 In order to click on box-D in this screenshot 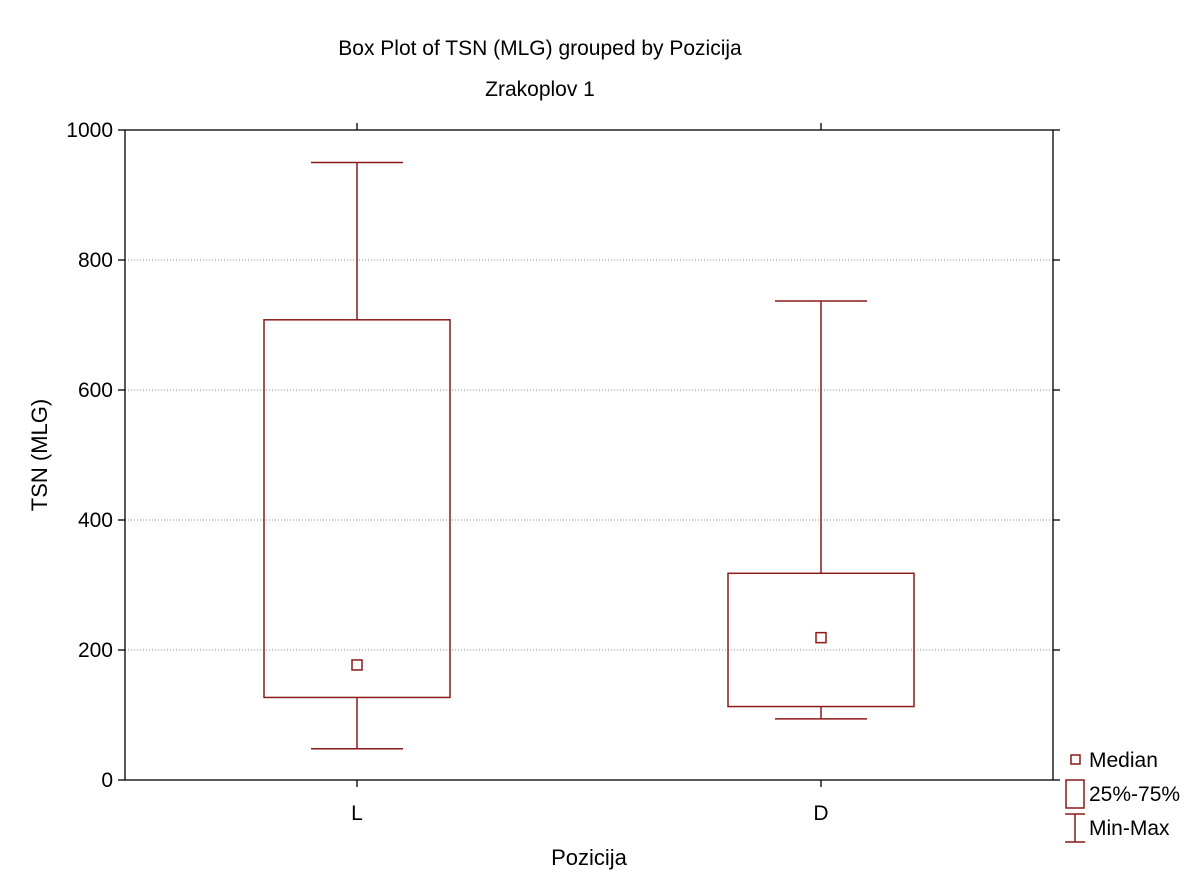, I will do `click(821, 510)`.